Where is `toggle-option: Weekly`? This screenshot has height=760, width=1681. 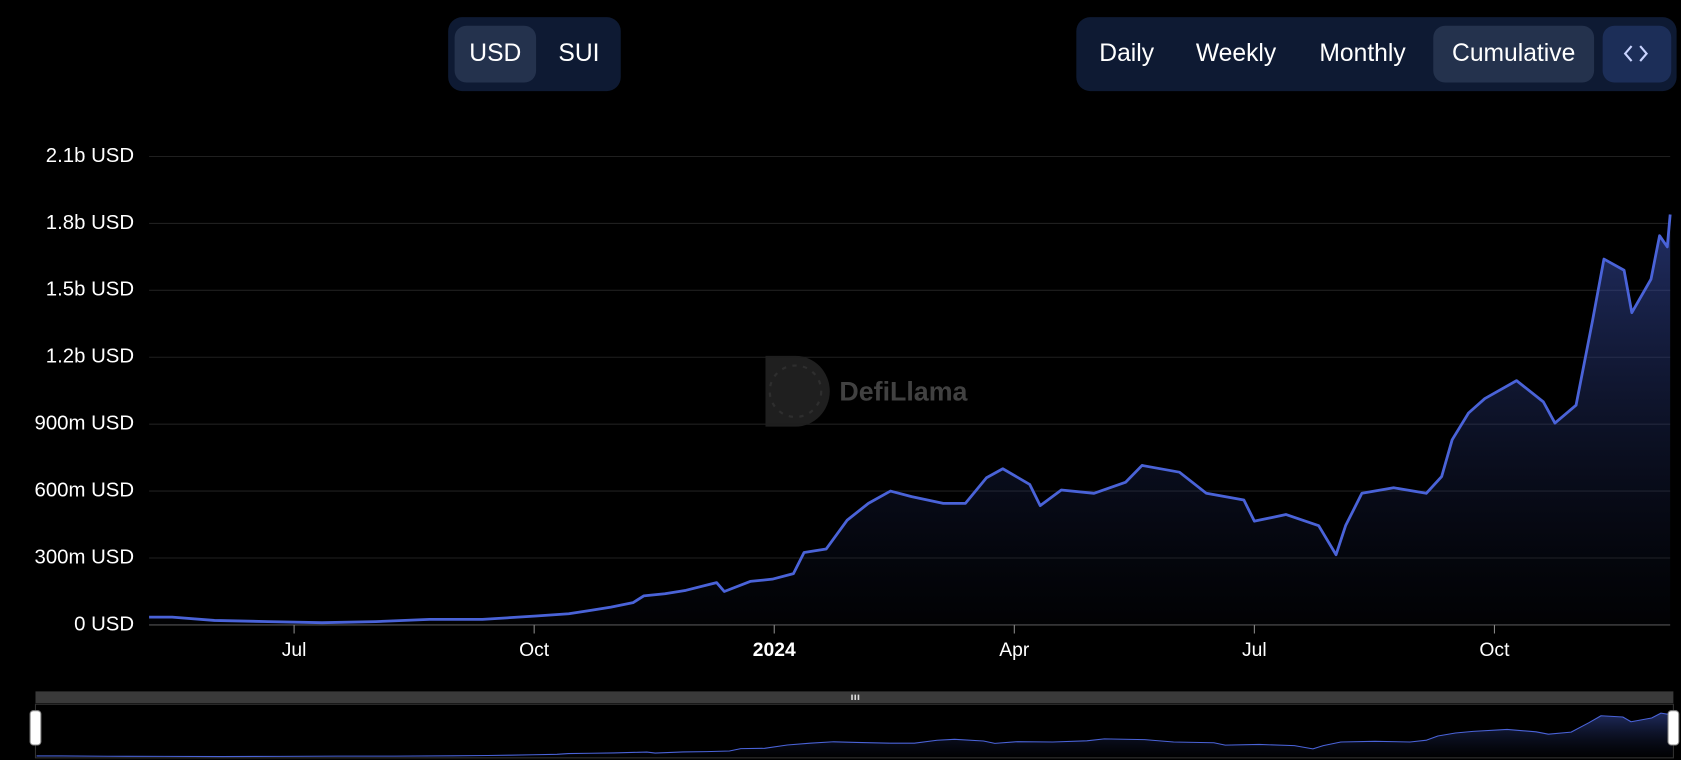
toggle-option: Weekly is located at coordinates (1236, 53).